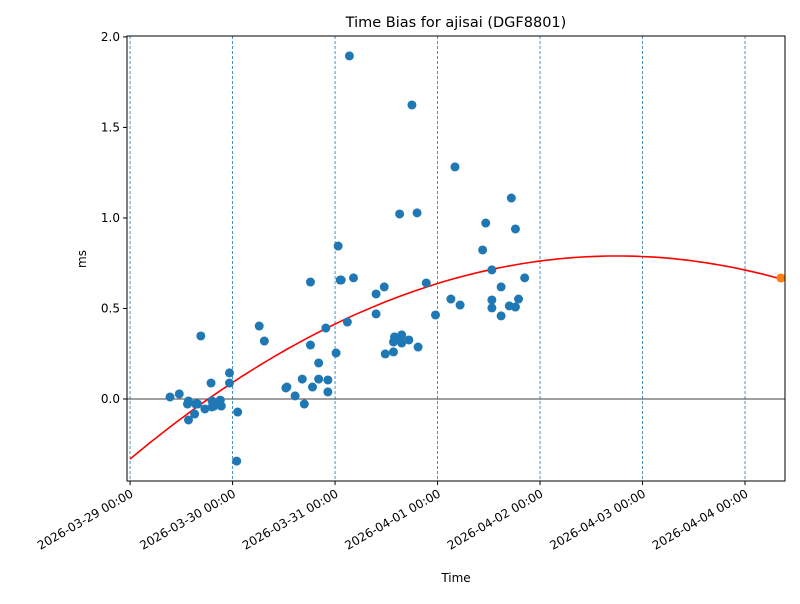 The height and width of the screenshot is (604, 800). Describe the element at coordinates (110, 127) in the screenshot. I see `y-tick-label: 1.5` at that location.